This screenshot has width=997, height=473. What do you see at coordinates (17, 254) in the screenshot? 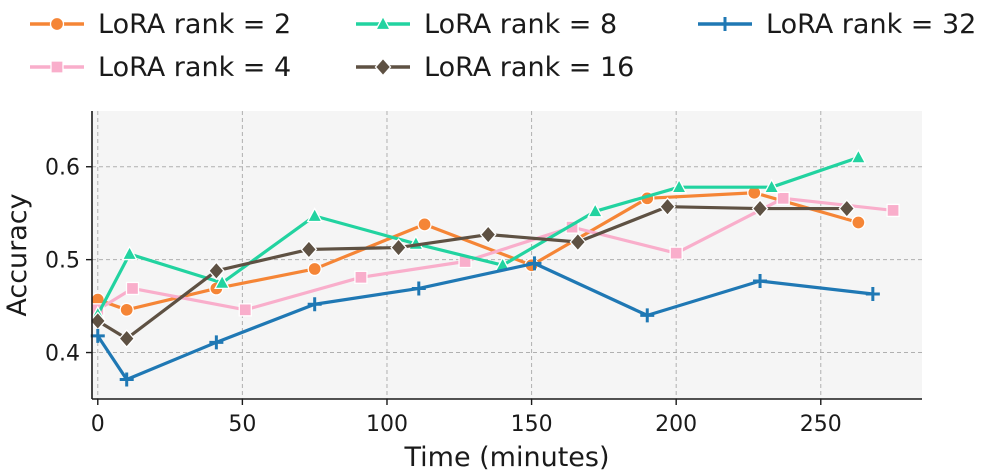
I see `y-axis-label: Accuracy` at bounding box center [17, 254].